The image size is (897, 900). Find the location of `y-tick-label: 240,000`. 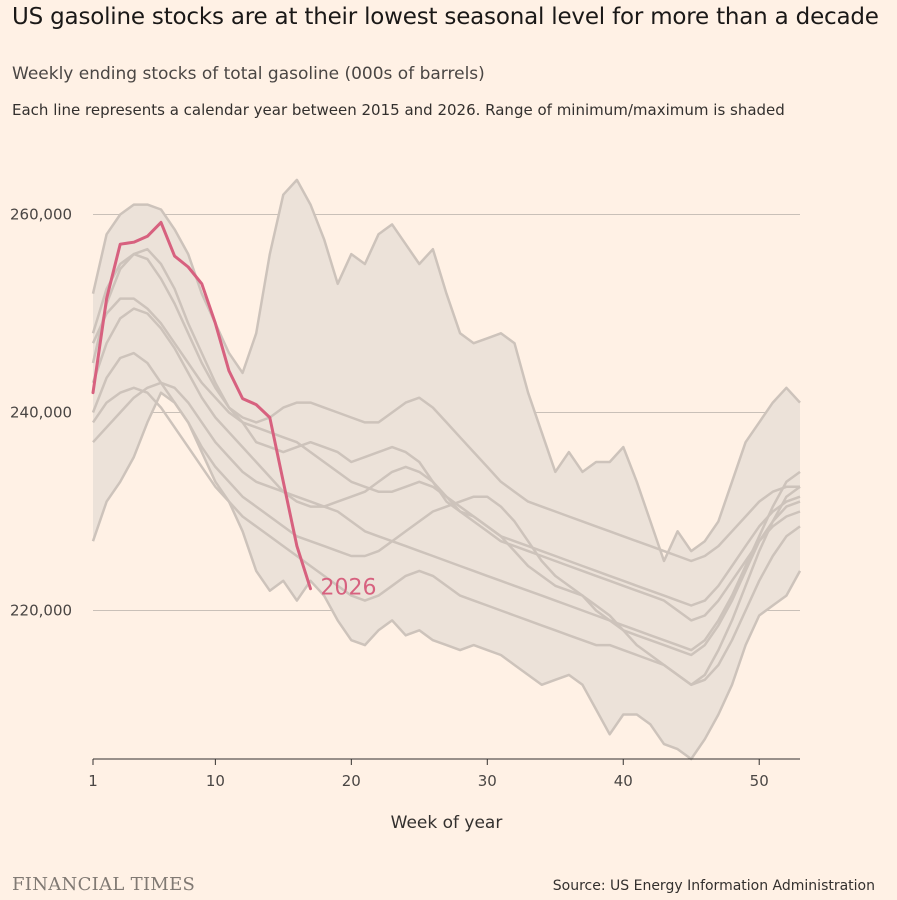

y-tick-label: 240,000 is located at coordinates (41, 413).